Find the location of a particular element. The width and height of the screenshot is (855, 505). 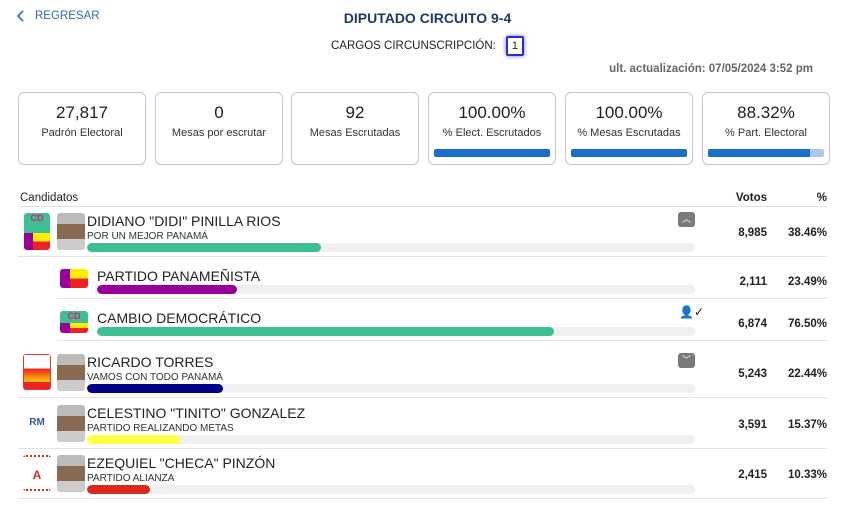

candidate-votes: 2,415 is located at coordinates (752, 475).